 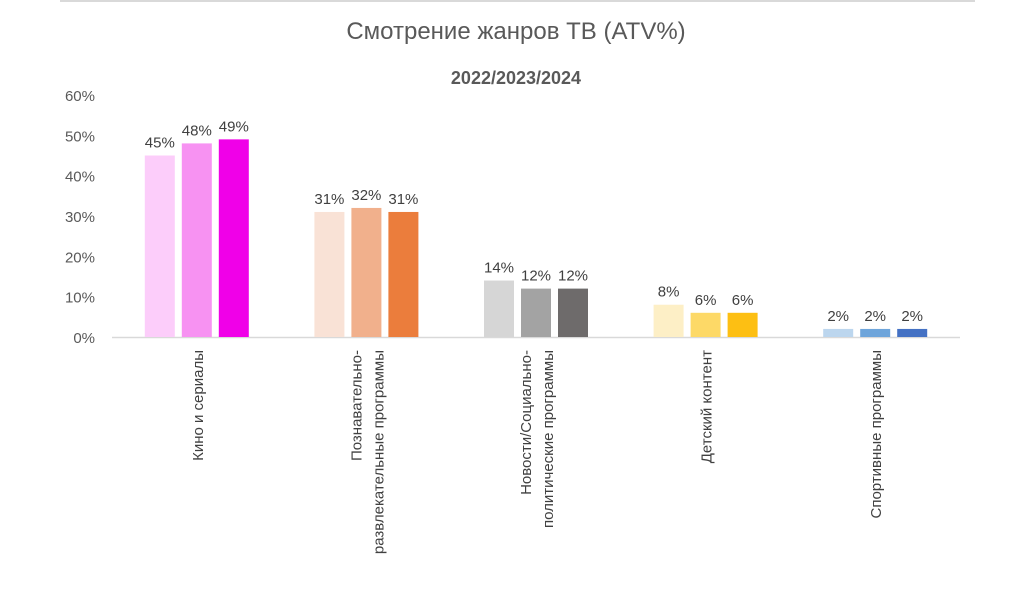 I want to click on y-tick-label: 40%, so click(x=80, y=177).